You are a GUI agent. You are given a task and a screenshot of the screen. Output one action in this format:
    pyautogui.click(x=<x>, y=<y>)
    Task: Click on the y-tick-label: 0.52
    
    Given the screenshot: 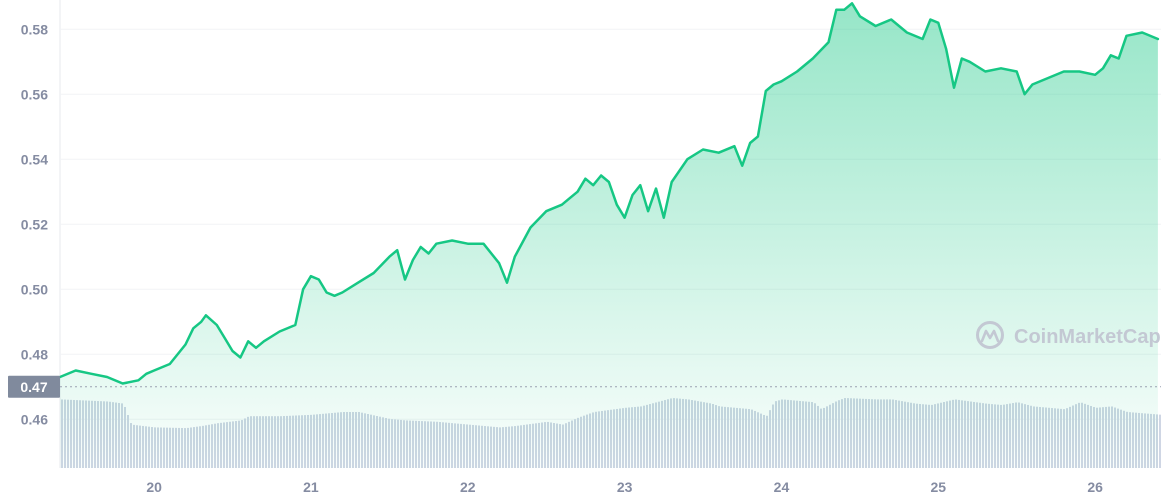 What is the action you would take?
    pyautogui.click(x=34, y=224)
    